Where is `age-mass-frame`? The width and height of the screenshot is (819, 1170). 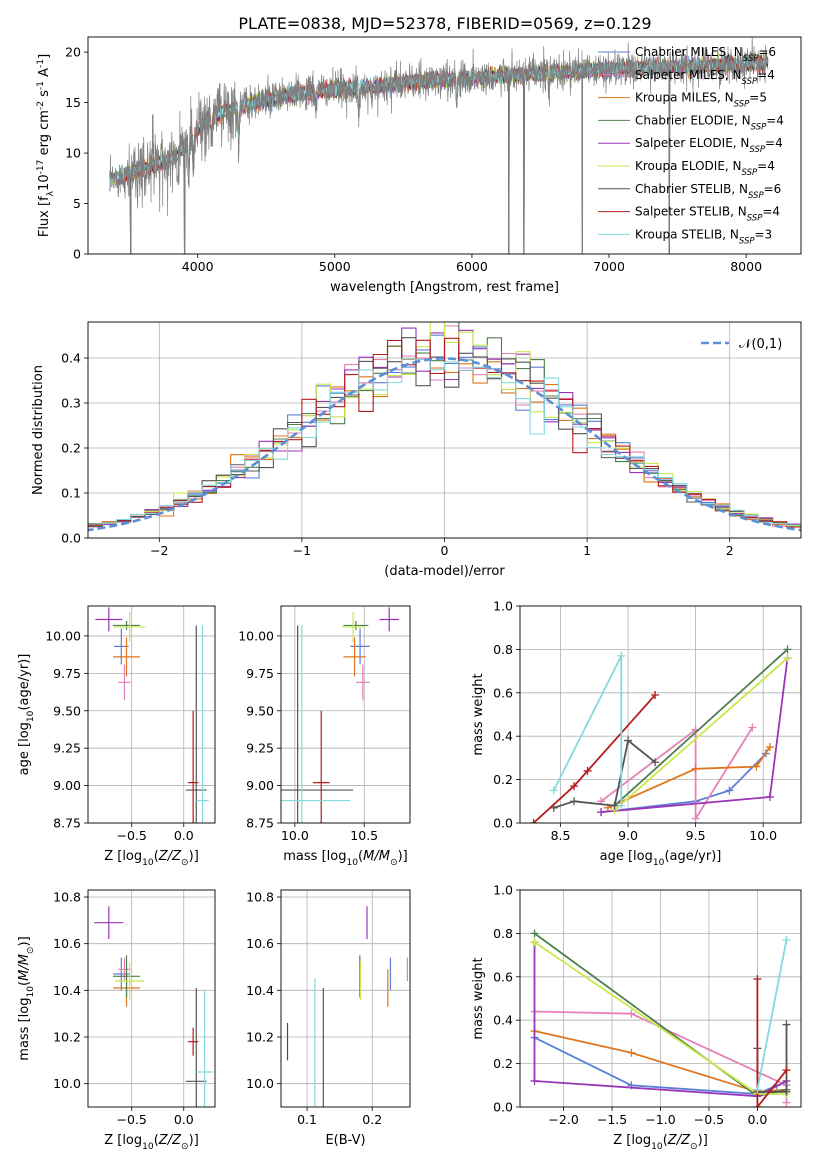 age-mass-frame is located at coordinates (345, 714).